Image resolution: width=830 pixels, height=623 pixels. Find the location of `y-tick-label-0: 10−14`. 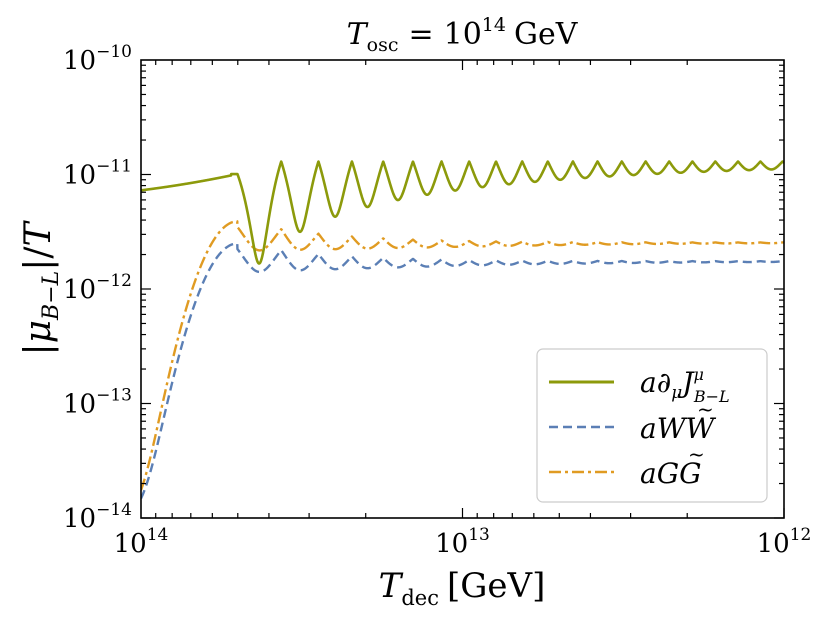

y-tick-label-0: 10−14 is located at coordinates (97, 517).